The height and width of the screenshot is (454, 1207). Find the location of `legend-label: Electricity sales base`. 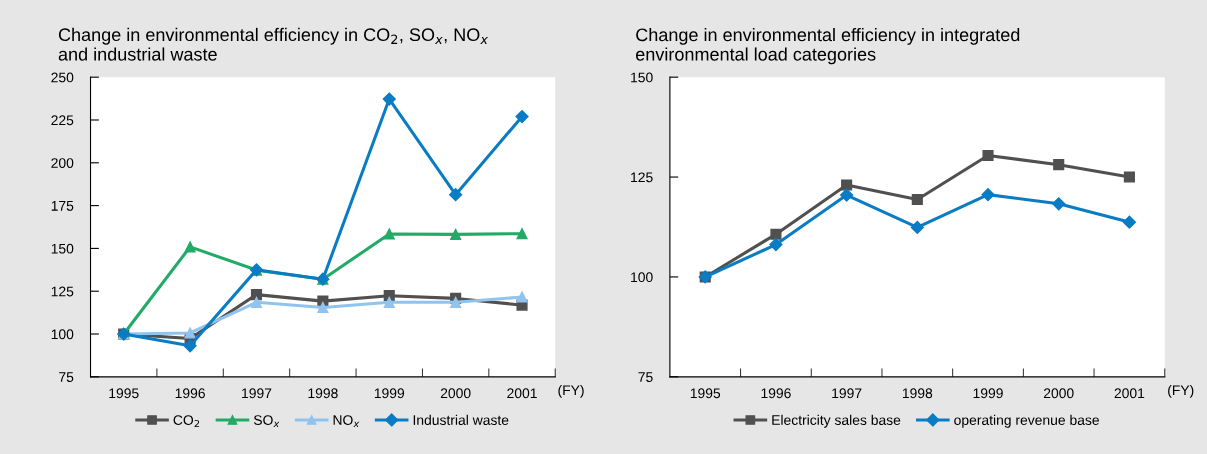

legend-label: Electricity sales base is located at coordinates (836, 421).